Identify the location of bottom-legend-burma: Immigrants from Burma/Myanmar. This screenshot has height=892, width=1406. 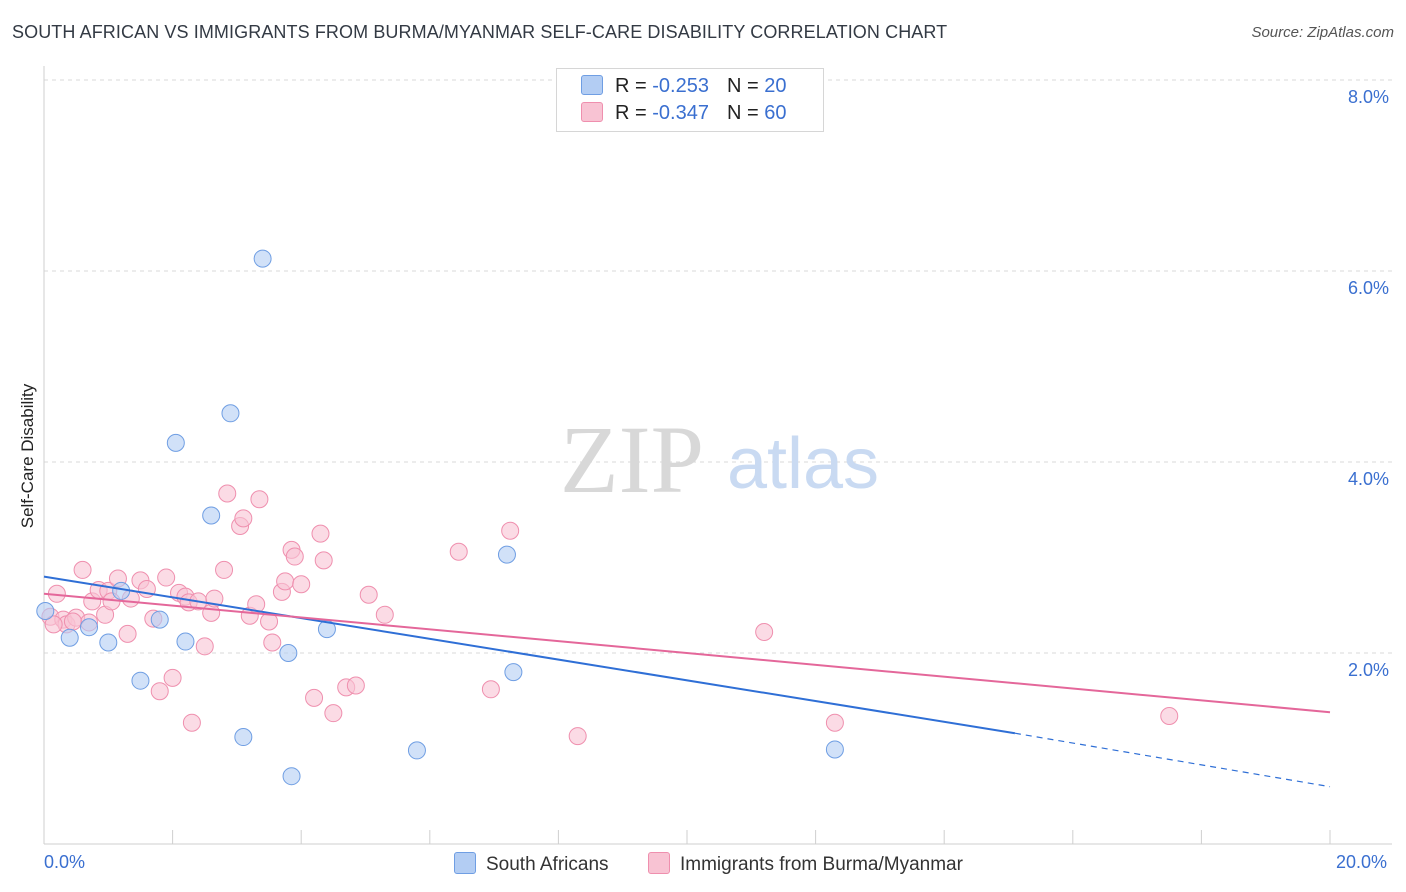
(805, 864).